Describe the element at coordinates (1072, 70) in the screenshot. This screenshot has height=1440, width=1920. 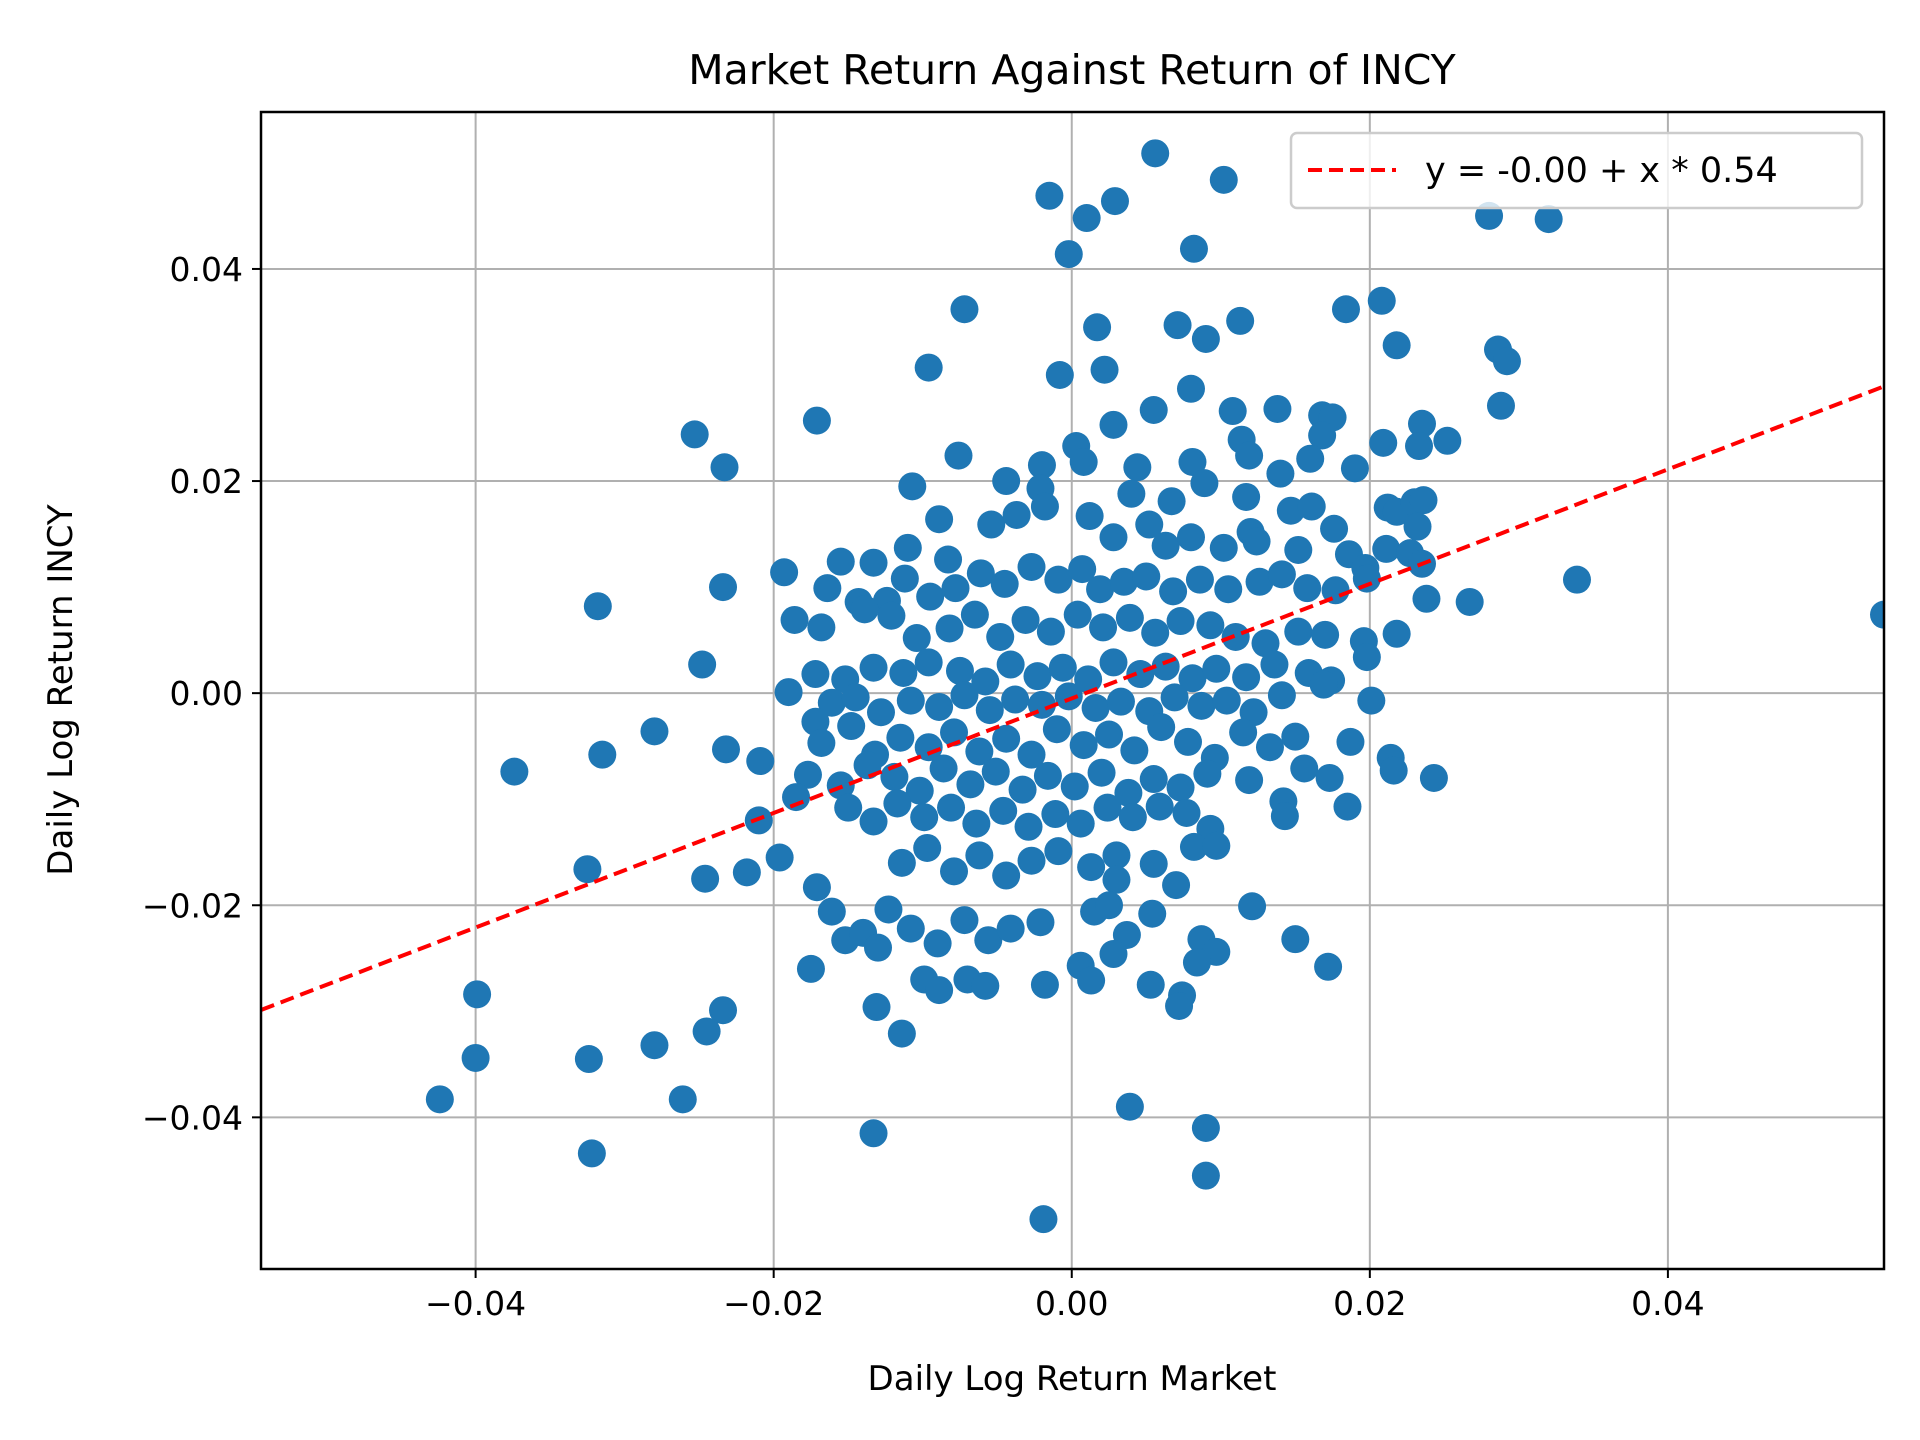
I see `chart-title: Market Return Against Return of INCY` at that location.